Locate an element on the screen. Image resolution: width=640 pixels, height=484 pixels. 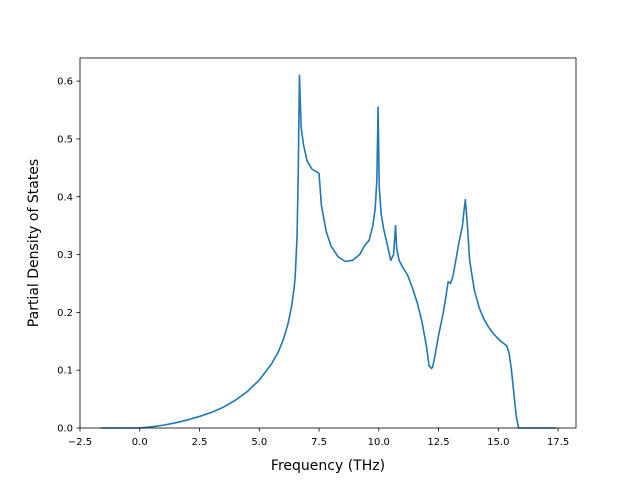
x-tick-label: 17.5 is located at coordinates (558, 442).